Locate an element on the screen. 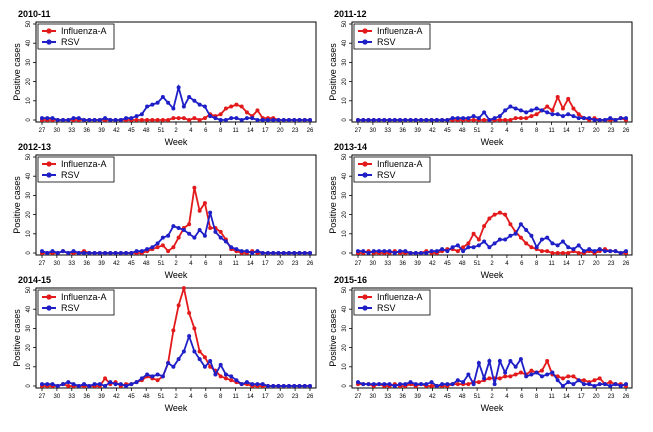 This screenshot has width=653, height=432. x-tick-label: 14 is located at coordinates (566, 264).